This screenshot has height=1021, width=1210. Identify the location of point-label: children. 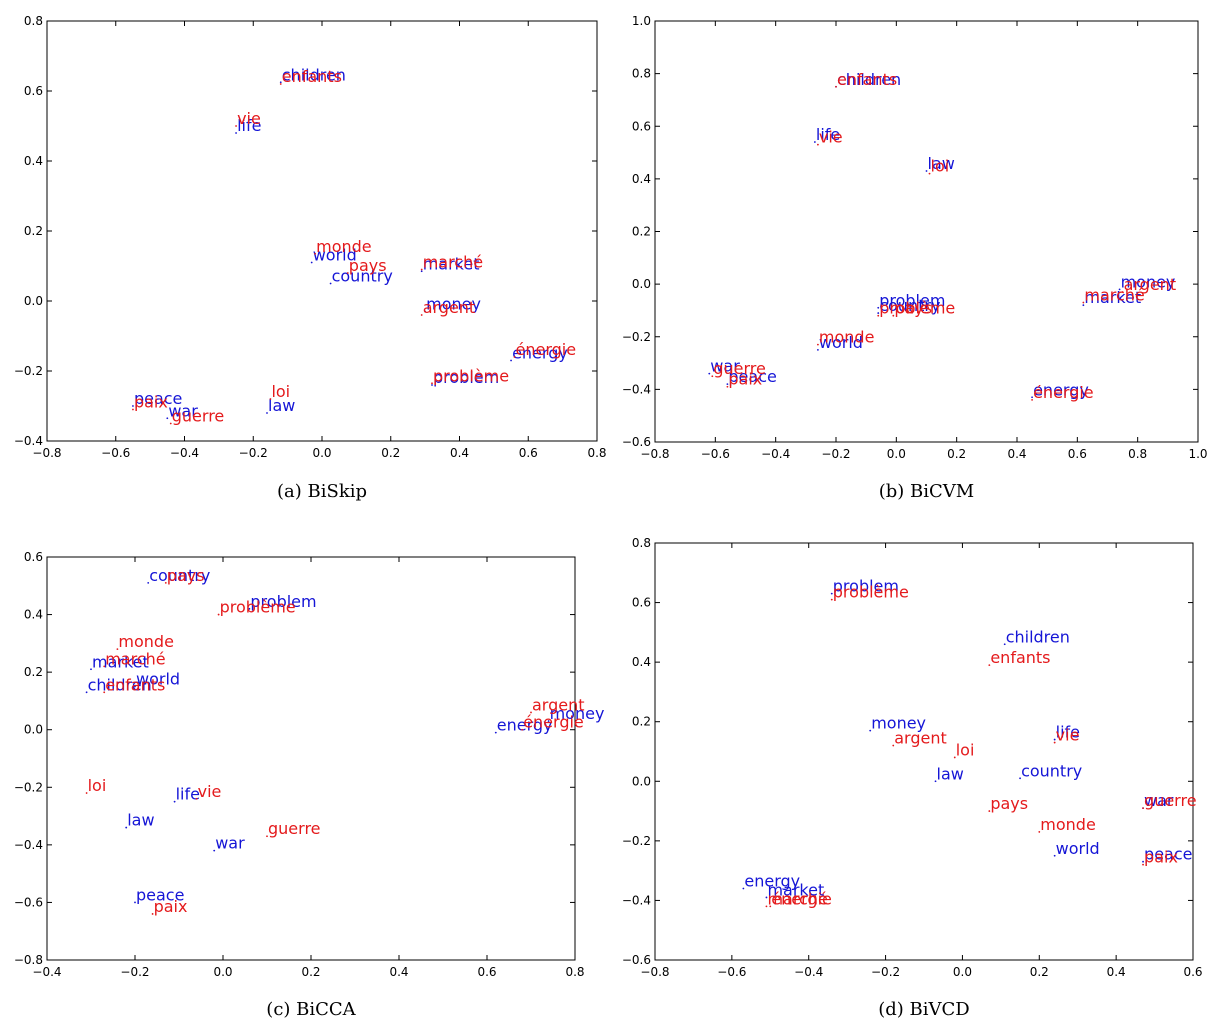
(1038, 636).